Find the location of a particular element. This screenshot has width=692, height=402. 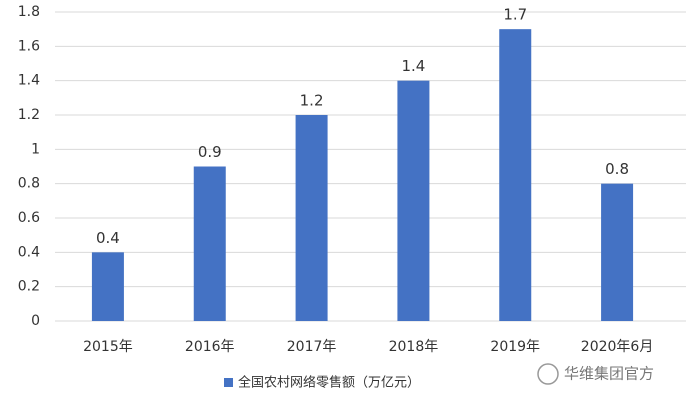

data-label: 0.8 is located at coordinates (617, 169).